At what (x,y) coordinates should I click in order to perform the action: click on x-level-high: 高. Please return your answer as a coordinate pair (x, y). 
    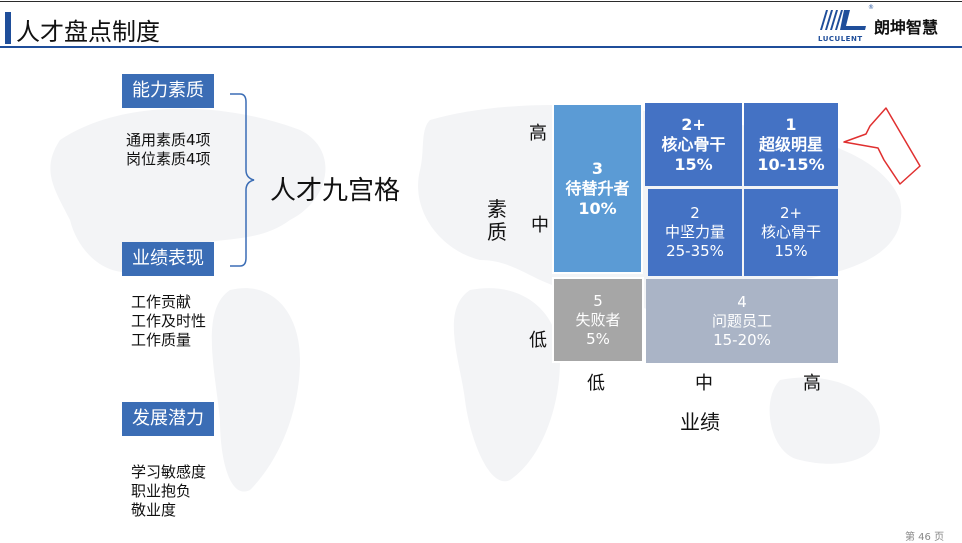
    Looking at the image, I should click on (812, 383).